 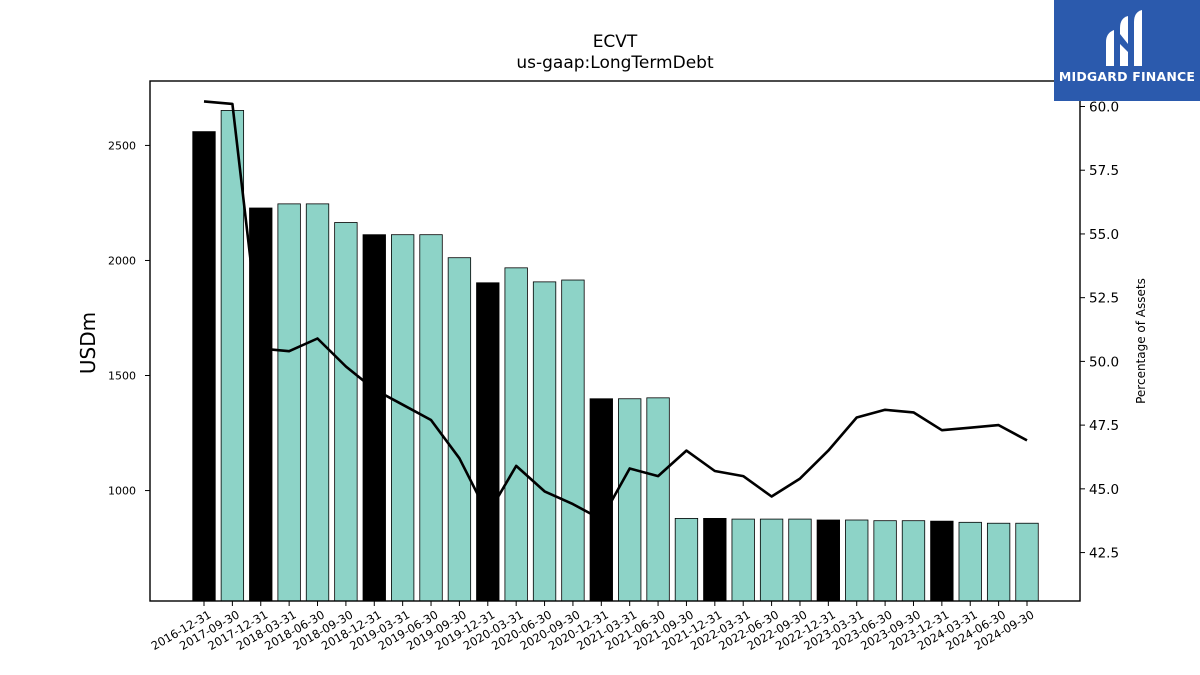 What do you see at coordinates (88, 343) in the screenshot?
I see `y-axis-label: USDm` at bounding box center [88, 343].